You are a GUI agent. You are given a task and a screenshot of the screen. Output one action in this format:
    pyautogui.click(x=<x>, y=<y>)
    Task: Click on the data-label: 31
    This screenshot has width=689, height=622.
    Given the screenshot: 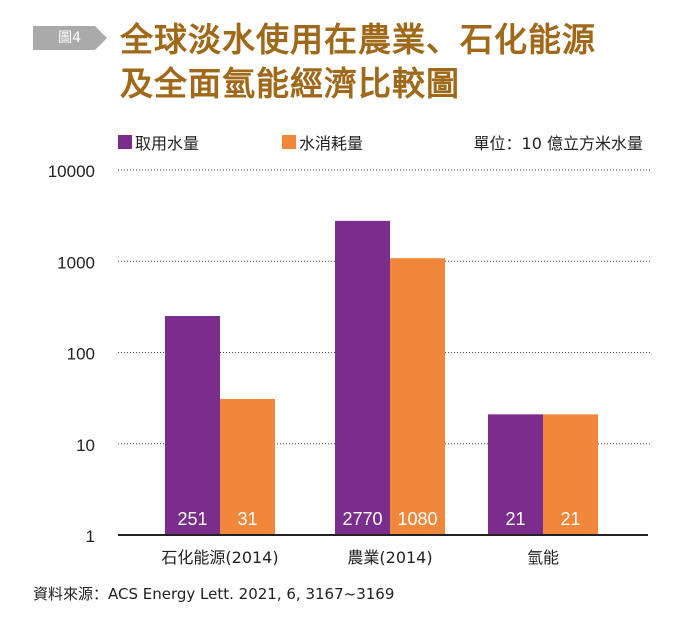 What is the action you would take?
    pyautogui.click(x=247, y=519)
    